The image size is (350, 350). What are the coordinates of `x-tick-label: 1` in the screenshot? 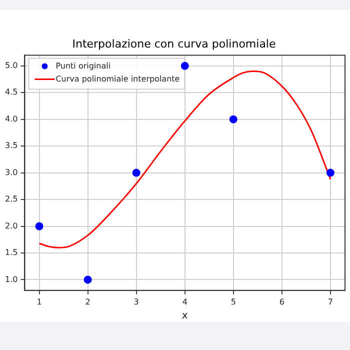 It's located at (39, 301).